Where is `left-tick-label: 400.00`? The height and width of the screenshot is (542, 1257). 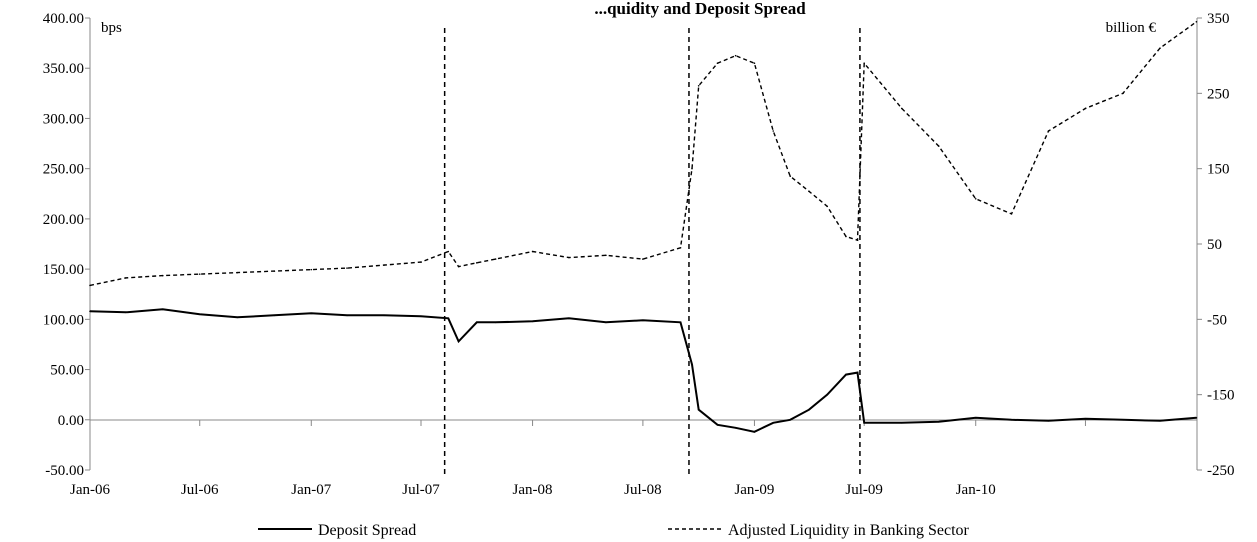 left-tick-label: 400.00 is located at coordinates (63, 19).